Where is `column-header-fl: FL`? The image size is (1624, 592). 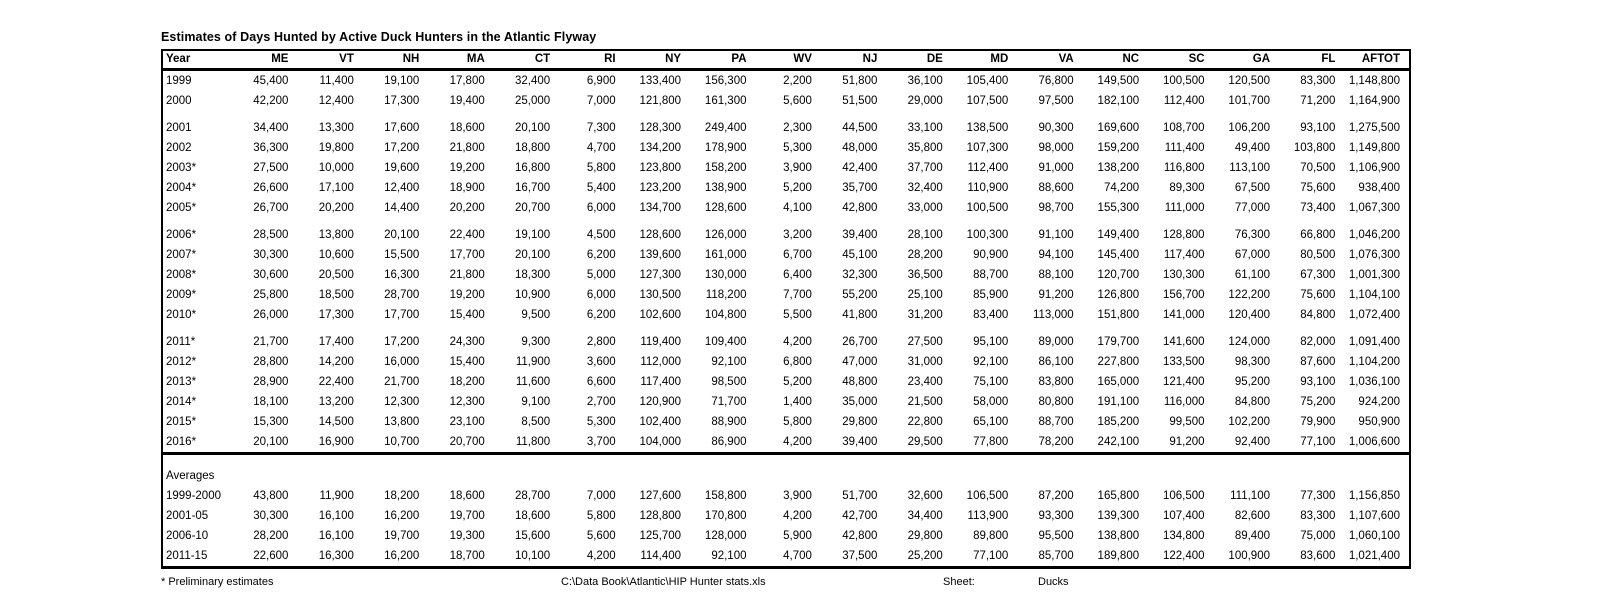
column-header-fl: FL is located at coordinates (1312, 60).